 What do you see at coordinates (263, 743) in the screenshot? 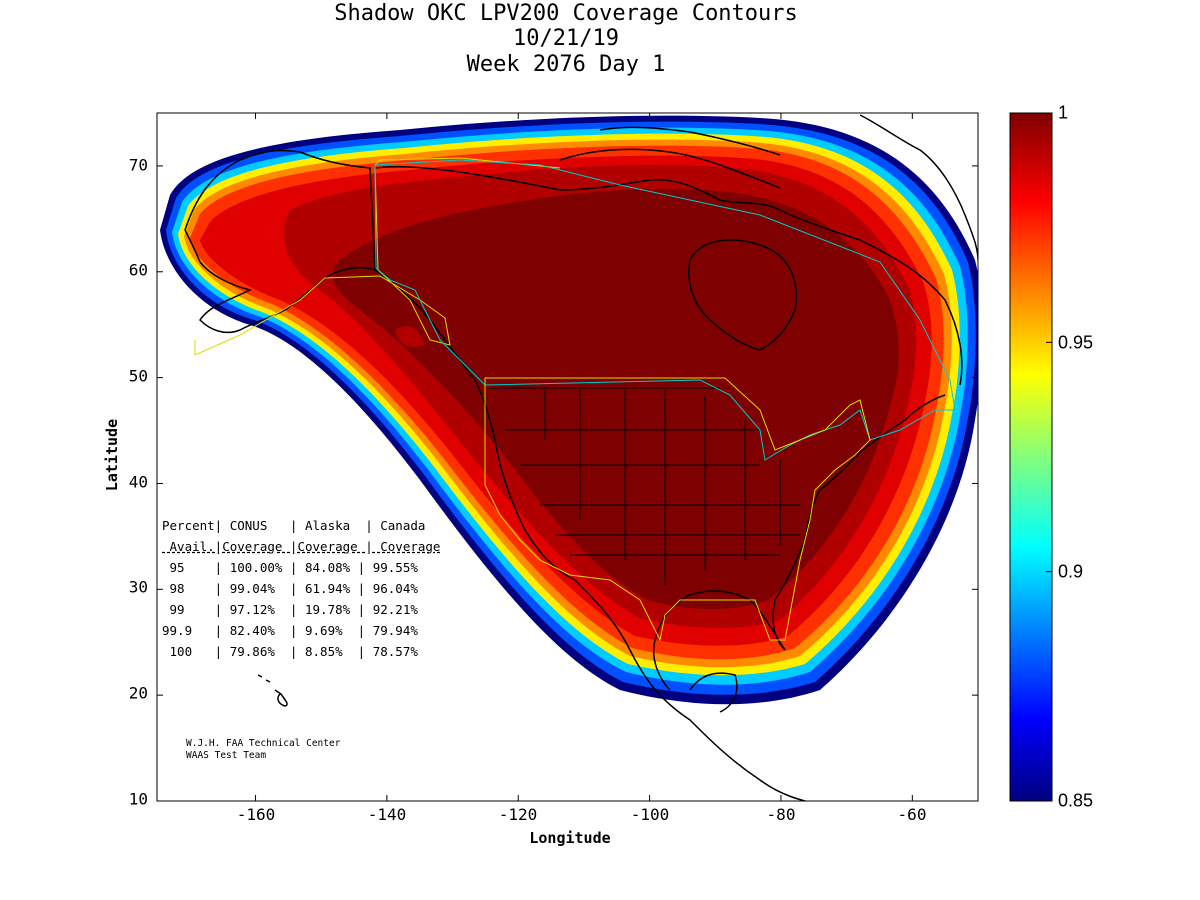
I see `credit-line-1: W.J.H. FAA Technical Center` at bounding box center [263, 743].